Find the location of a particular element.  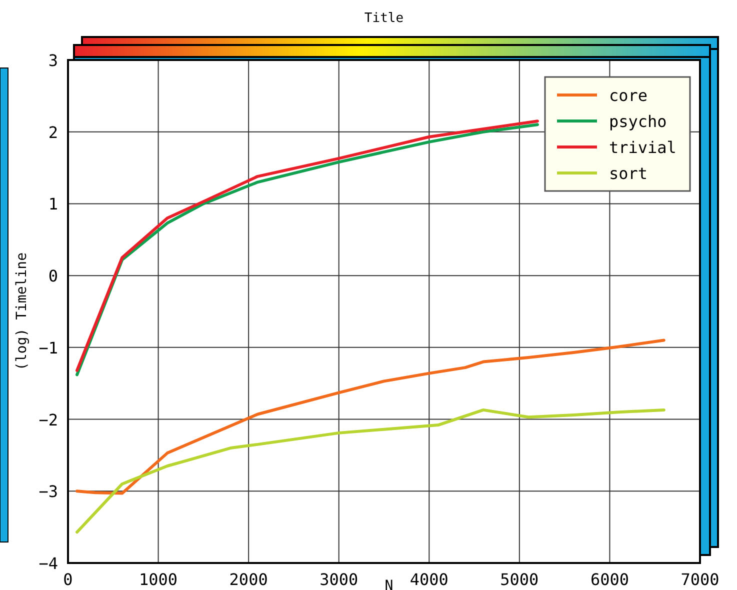

y-tick-label: −4 is located at coordinates (48, 563).